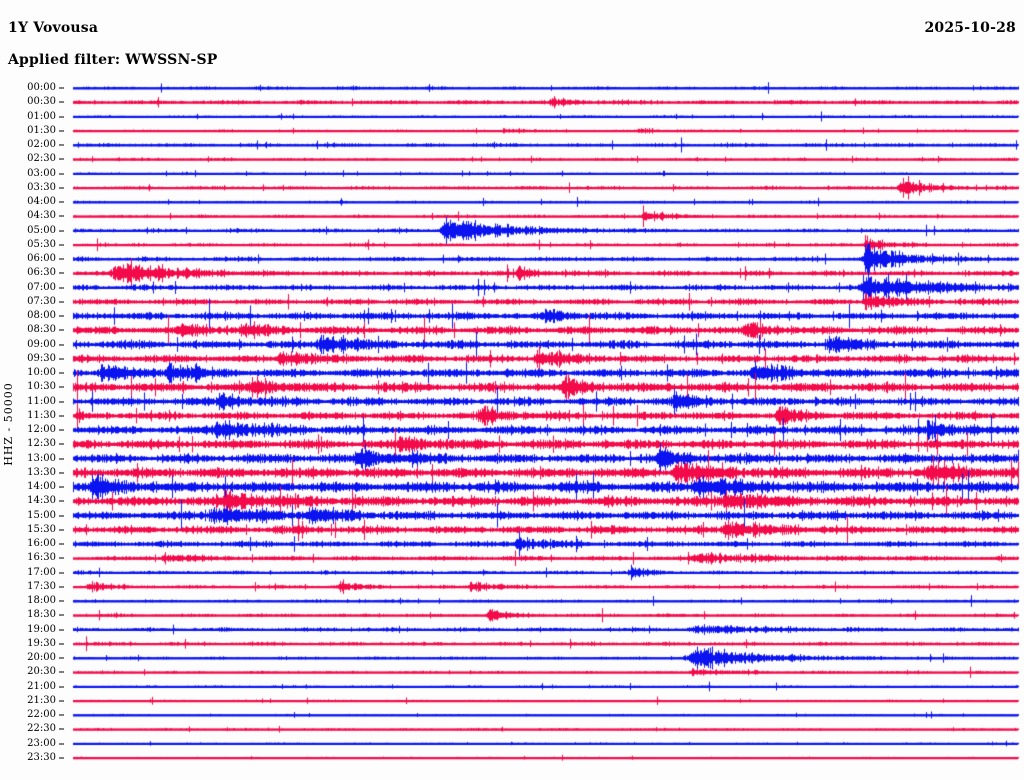 The height and width of the screenshot is (780, 1024). What do you see at coordinates (53, 28) in the screenshot?
I see `page-title: 1Y Vovousa` at bounding box center [53, 28].